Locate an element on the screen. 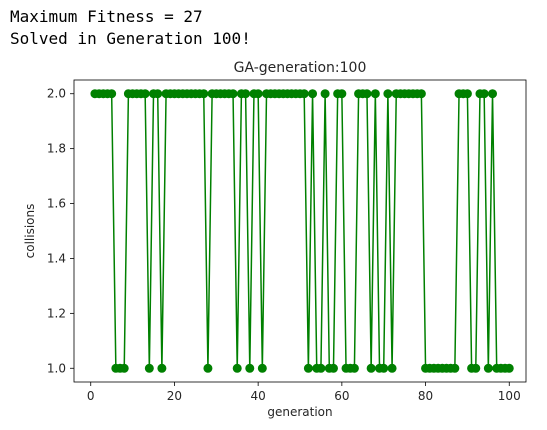 The image size is (547, 430). x-tick-label: 60 is located at coordinates (341, 396).